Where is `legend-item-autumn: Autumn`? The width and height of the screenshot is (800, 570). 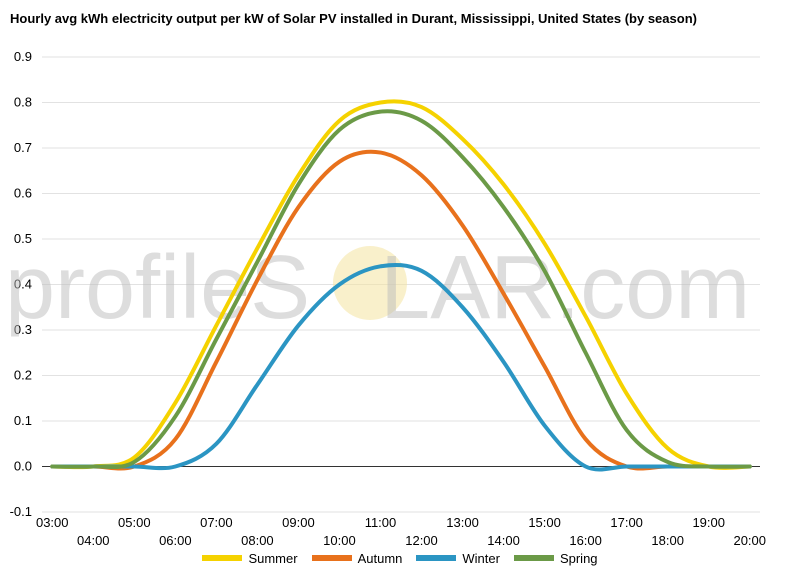
legend-item-autumn: Autumn is located at coordinates (357, 558).